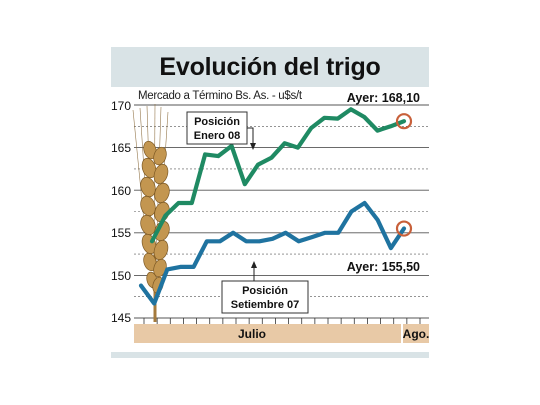  What do you see at coordinates (217, 136) in the screenshot?
I see `callout-enero-line2: Enero 08` at bounding box center [217, 136].